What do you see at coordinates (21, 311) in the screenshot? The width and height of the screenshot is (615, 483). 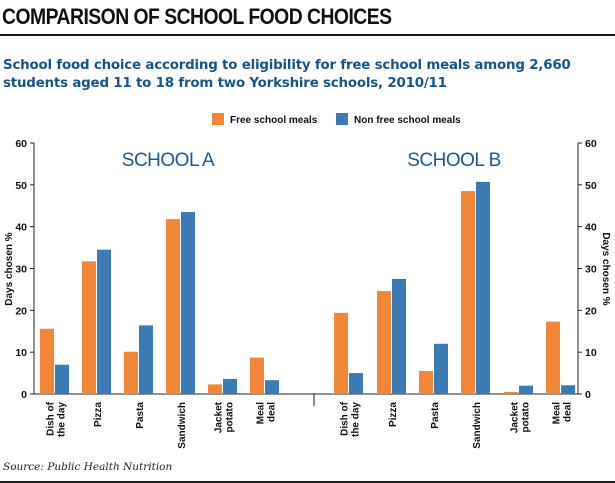 I see `y-tick-label-left: 20` at bounding box center [21, 311].